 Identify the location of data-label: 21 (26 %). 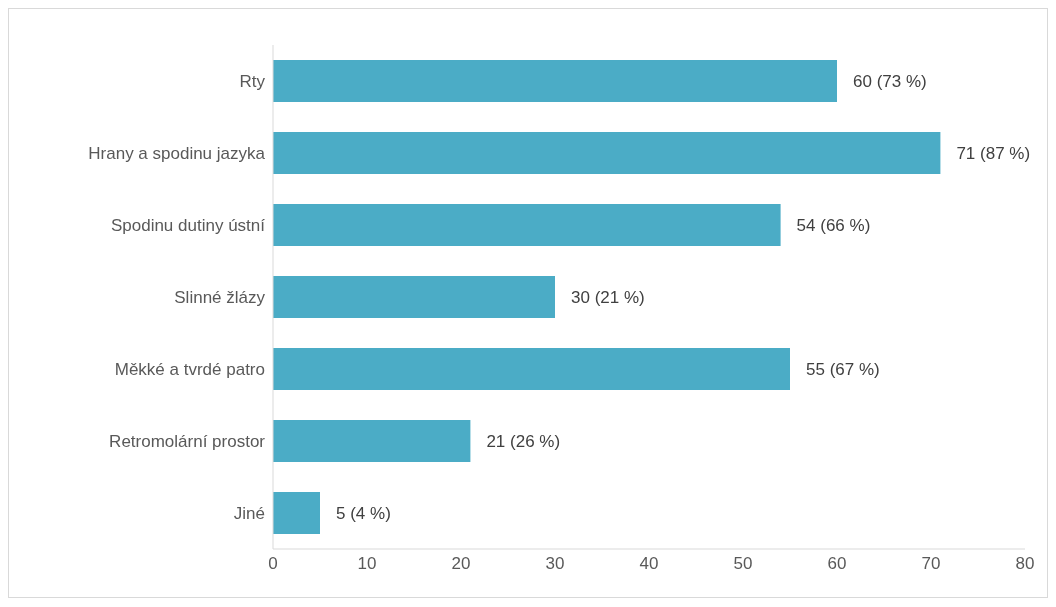
(523, 441).